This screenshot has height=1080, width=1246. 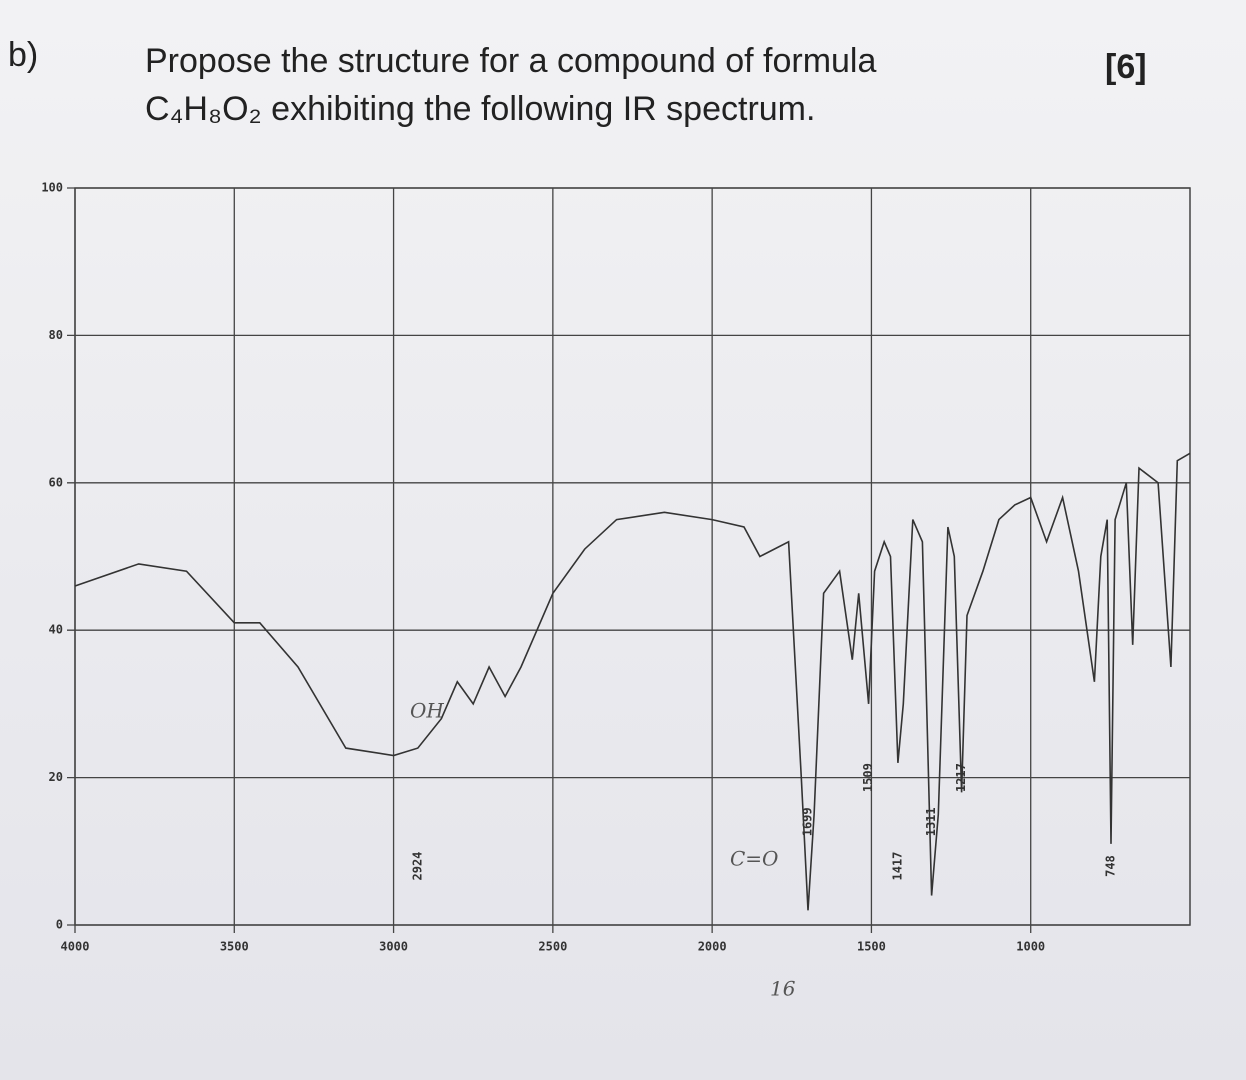 What do you see at coordinates (1110, 866) in the screenshot?
I see `peak-label: 748` at bounding box center [1110, 866].